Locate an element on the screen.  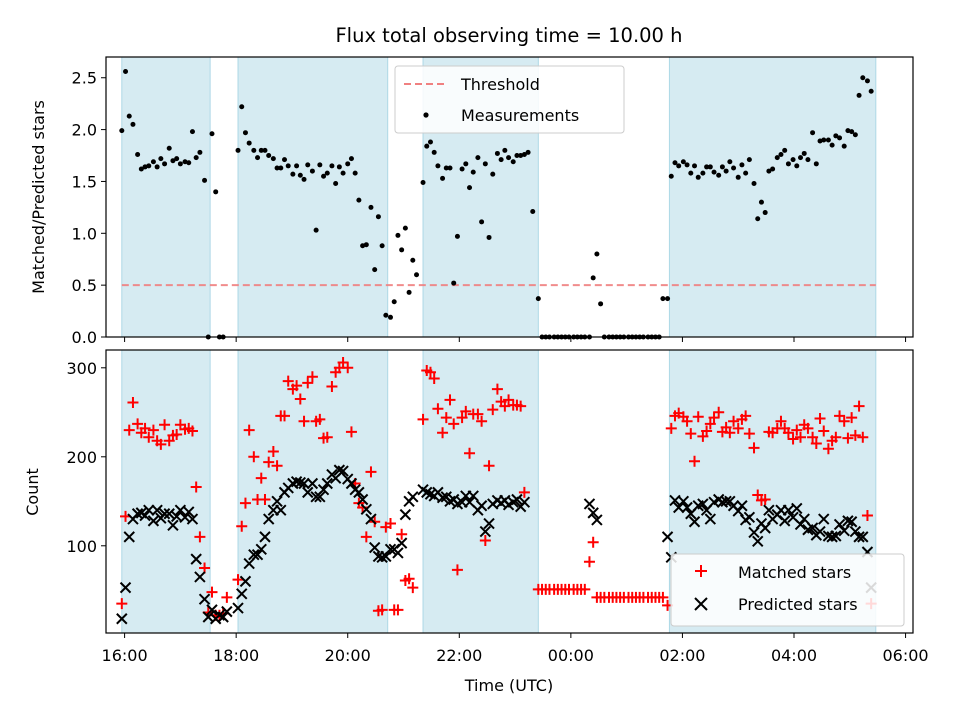
bottom-legend: Matched stars Predicted stars is located at coordinates (787, 590).